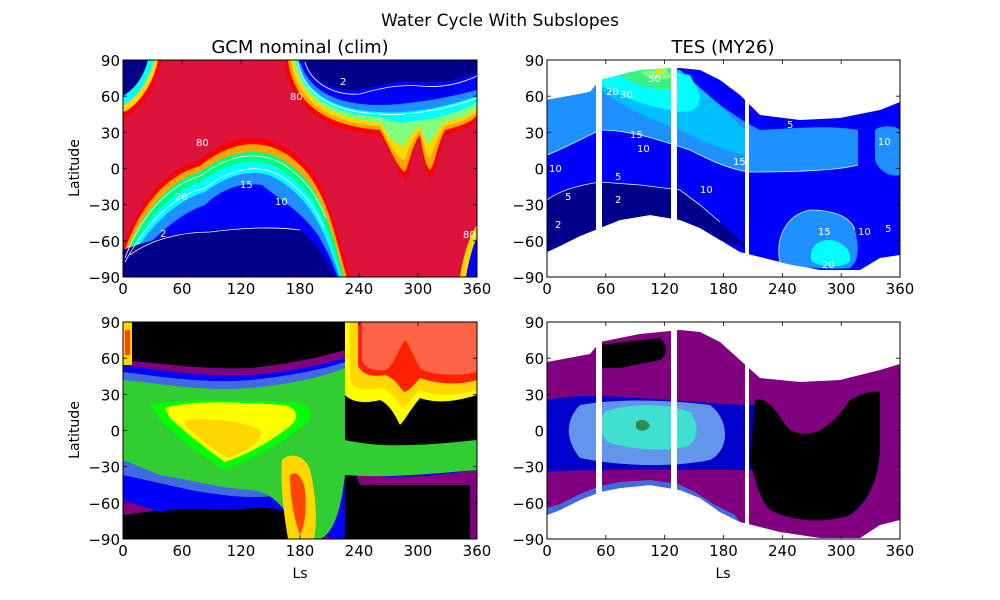  I want to click on field-north-left-low, so click(135, 78).